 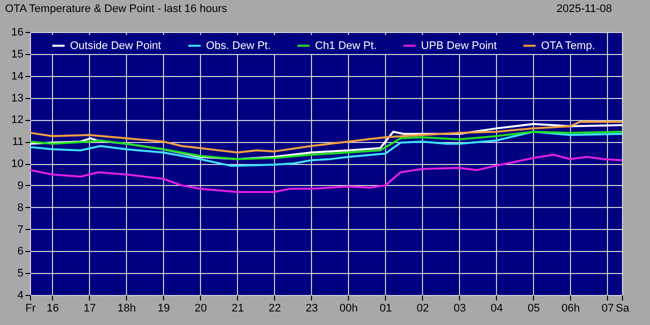 What do you see at coordinates (238, 308) in the screenshot?
I see `x-tick-label: 21` at bounding box center [238, 308].